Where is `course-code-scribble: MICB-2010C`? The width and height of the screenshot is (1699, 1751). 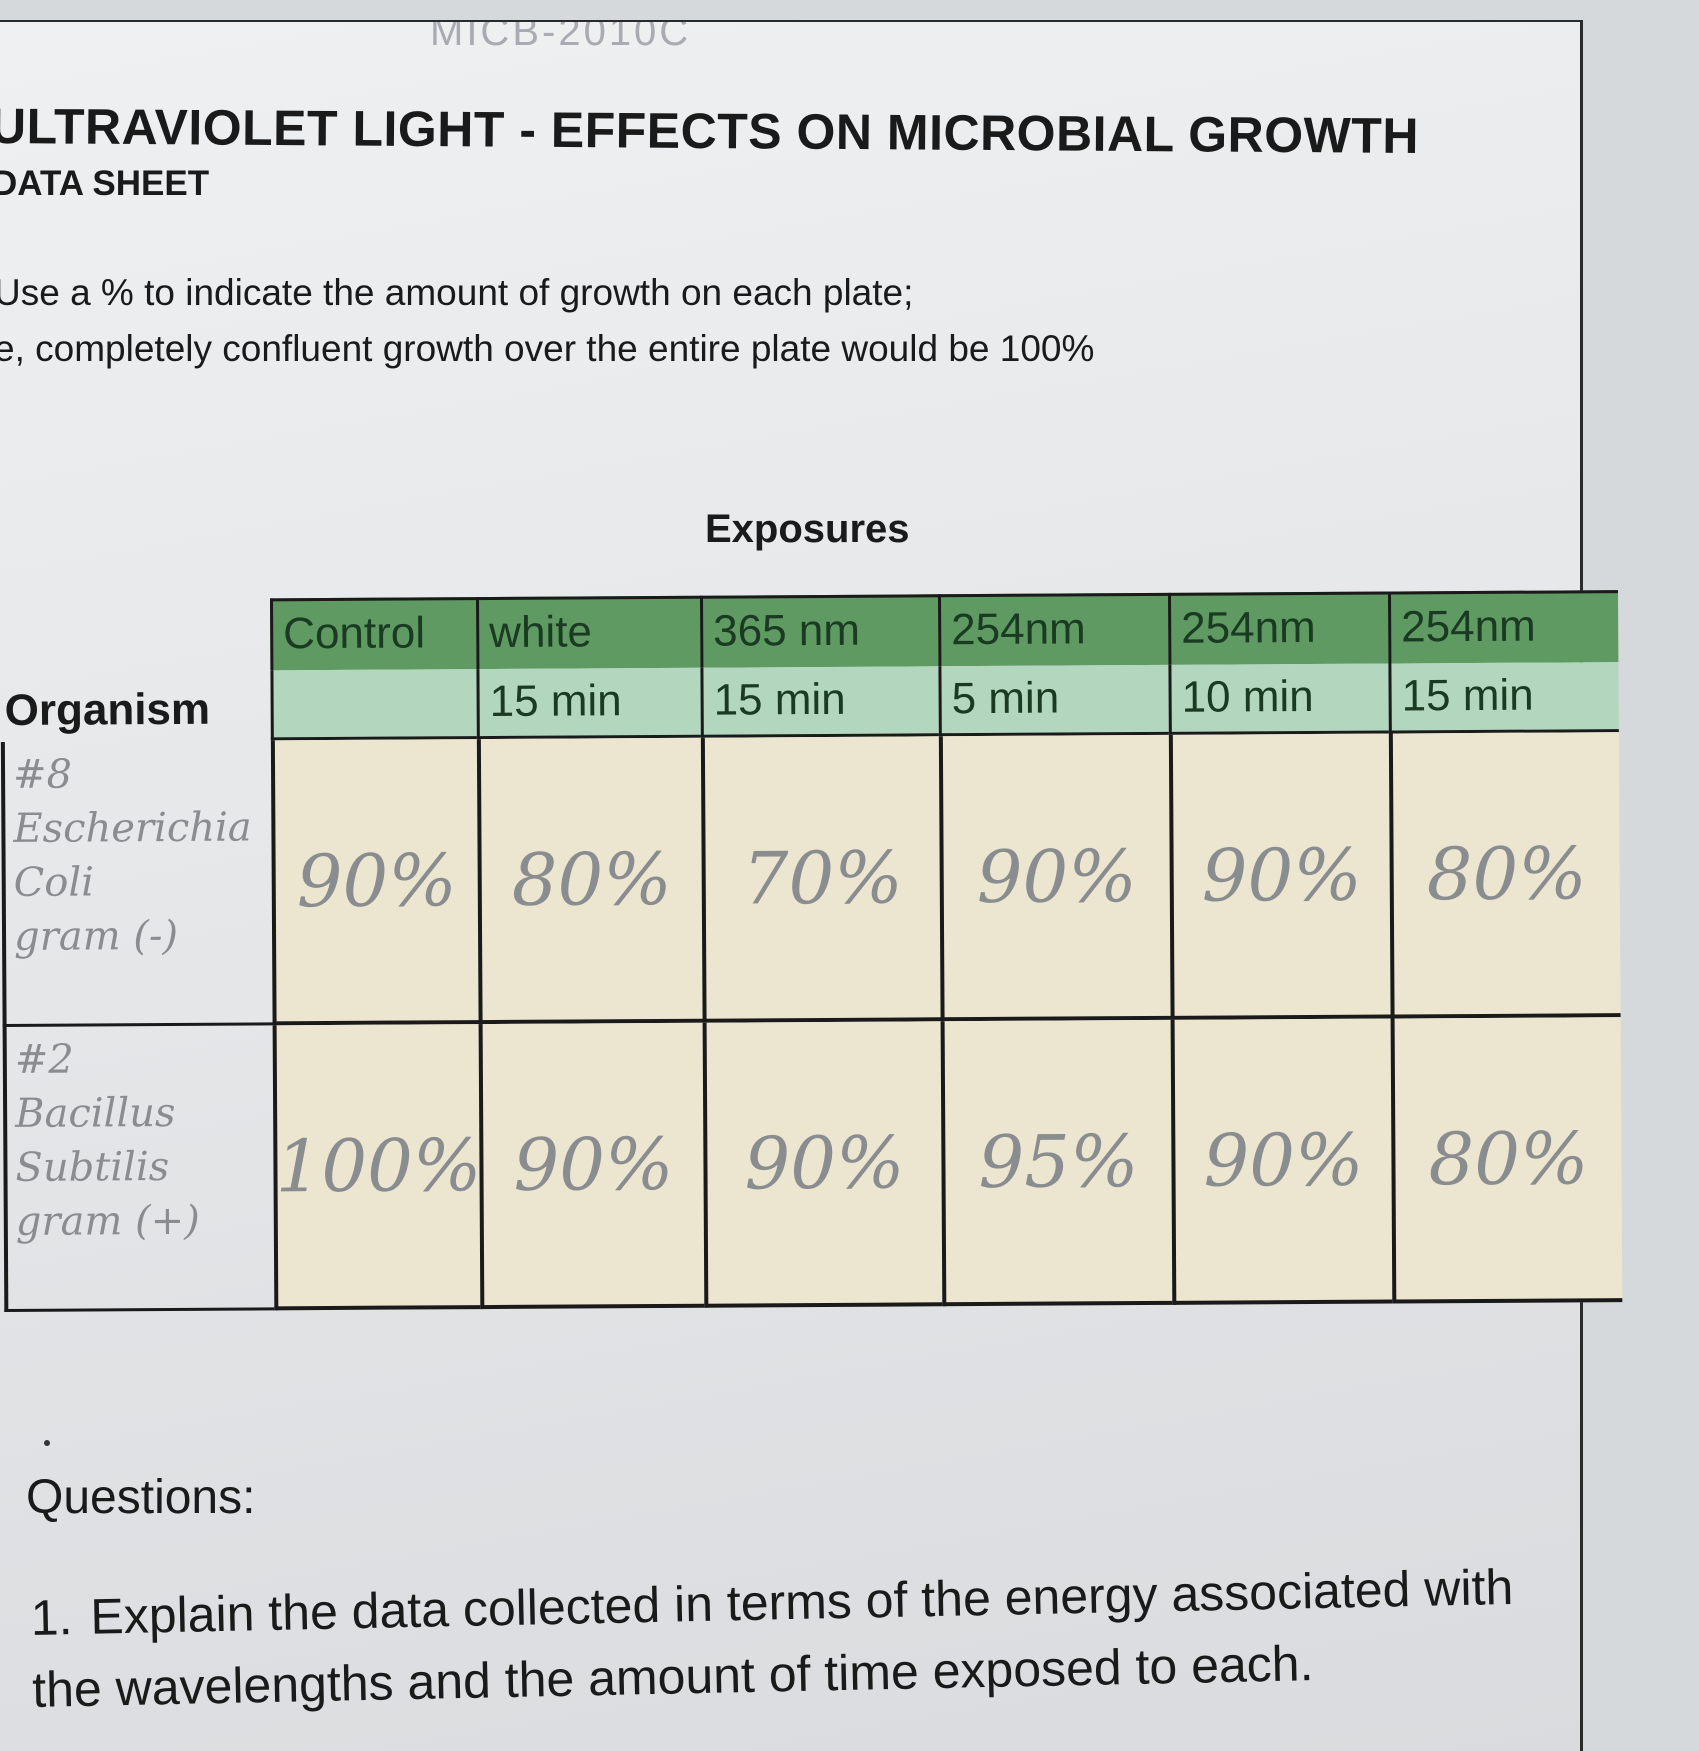
course-code-scribble: MICB-2010C is located at coordinates (561, 37).